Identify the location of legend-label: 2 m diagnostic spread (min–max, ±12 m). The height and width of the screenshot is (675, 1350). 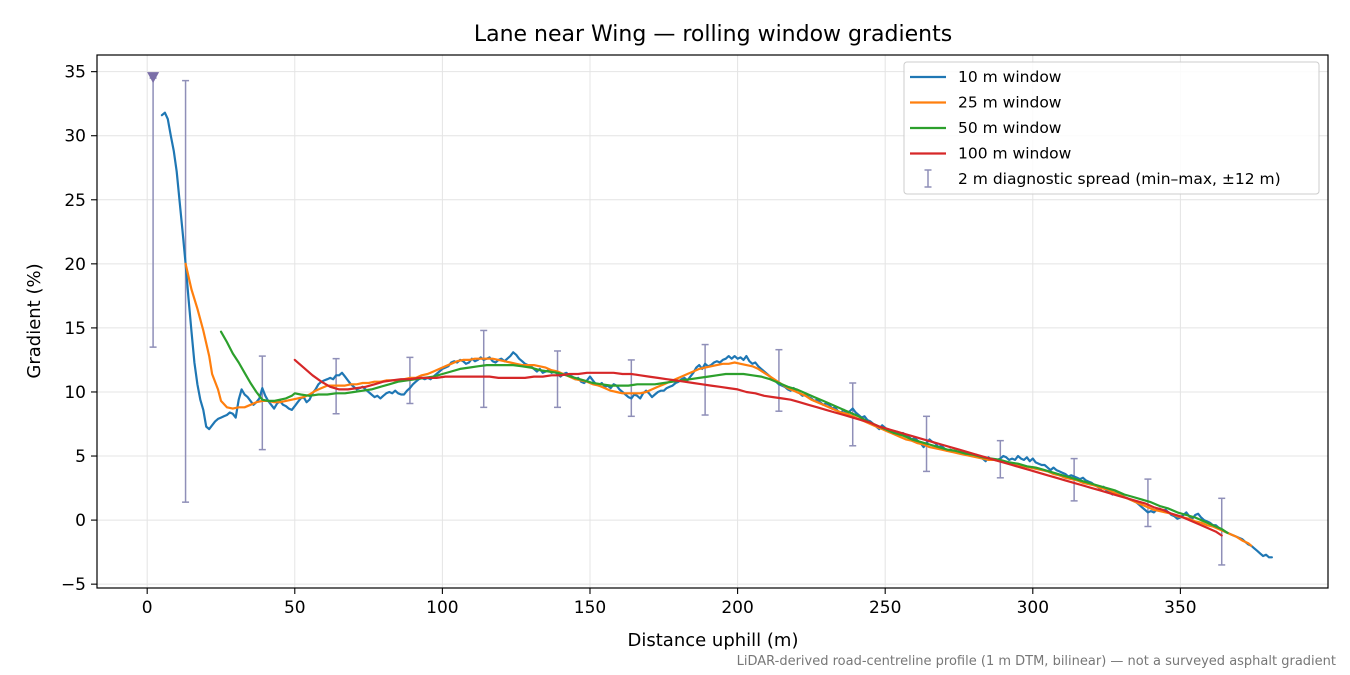
(1119, 179).